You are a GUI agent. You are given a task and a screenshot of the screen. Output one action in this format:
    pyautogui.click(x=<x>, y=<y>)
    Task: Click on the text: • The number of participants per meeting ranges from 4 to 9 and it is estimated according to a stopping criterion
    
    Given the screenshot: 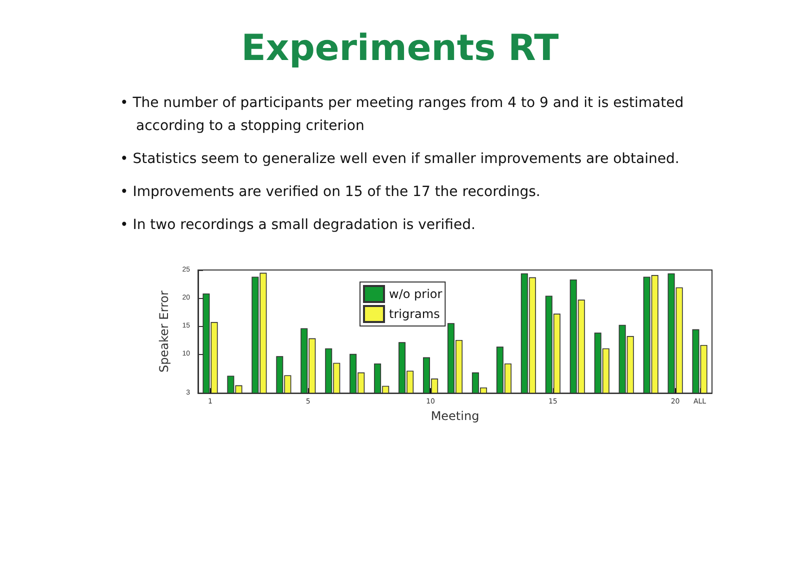 What is the action you would take?
    pyautogui.click(x=402, y=115)
    